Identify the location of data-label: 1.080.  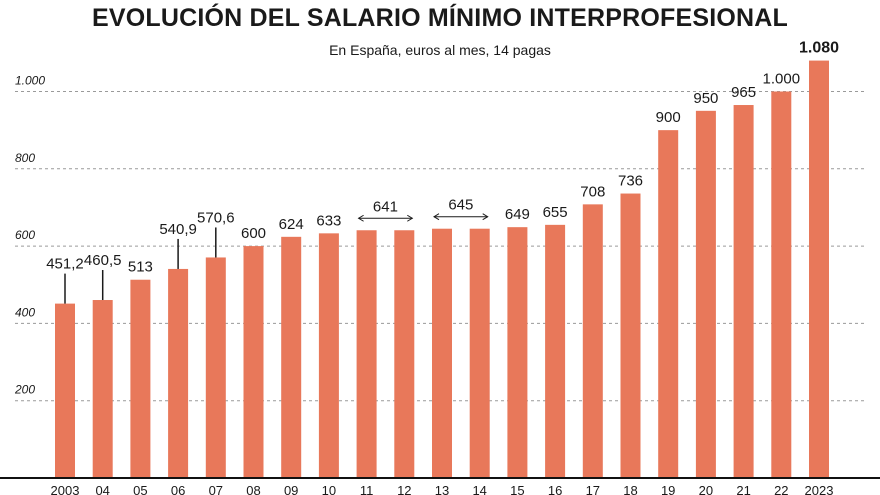
(819, 48).